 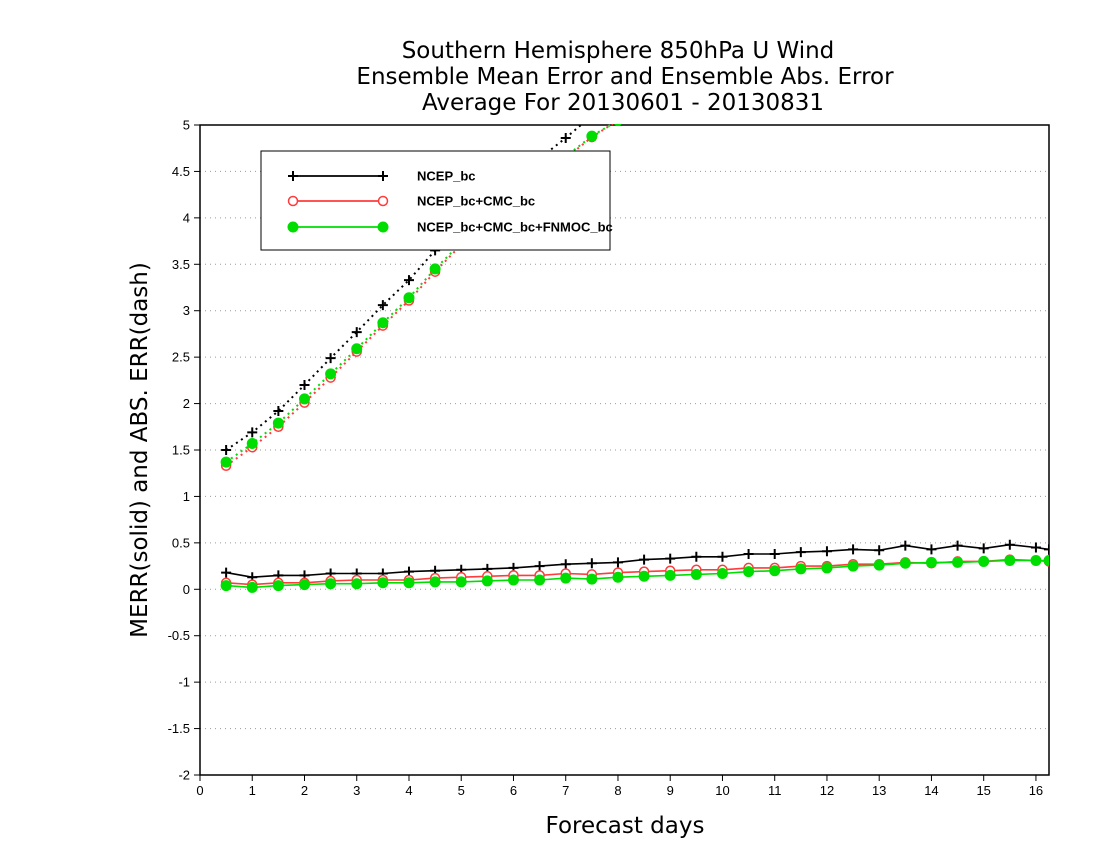 What do you see at coordinates (252, 790) in the screenshot?
I see `x-tick-label: 1` at bounding box center [252, 790].